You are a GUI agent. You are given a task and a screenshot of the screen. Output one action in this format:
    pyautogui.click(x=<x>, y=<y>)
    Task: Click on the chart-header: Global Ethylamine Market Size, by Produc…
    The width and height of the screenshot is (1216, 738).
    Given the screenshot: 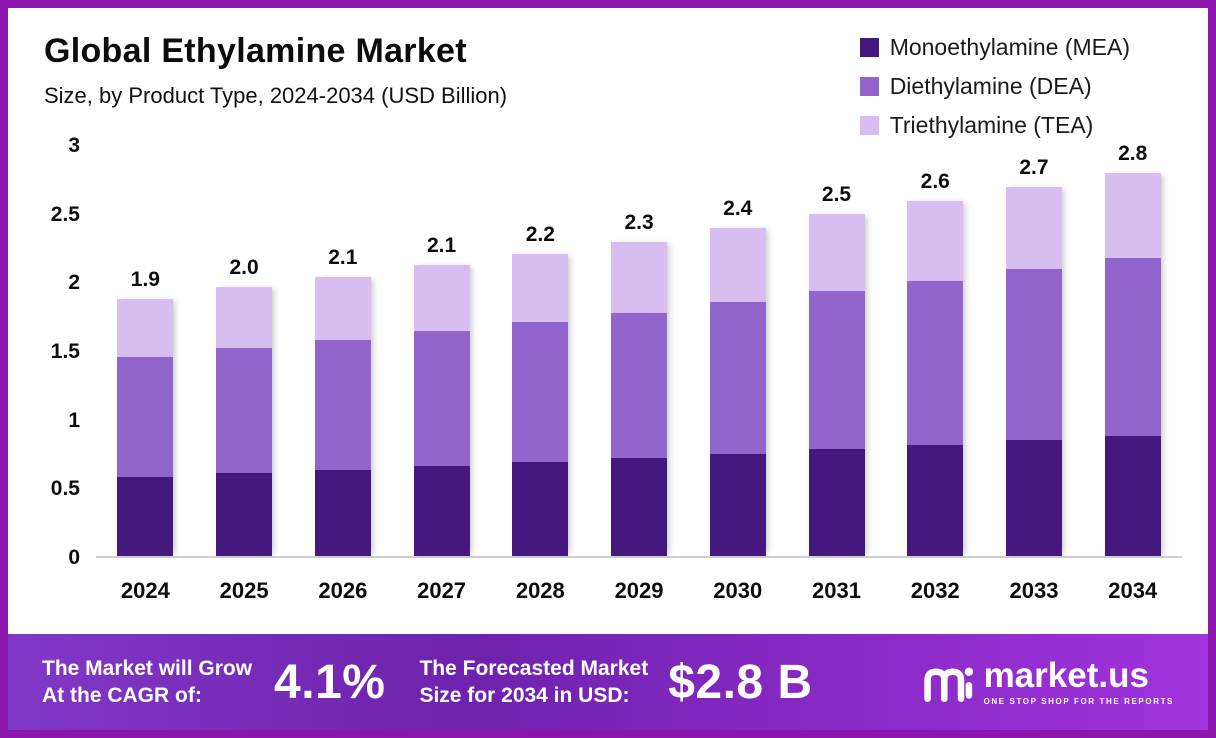 What is the action you would take?
    pyautogui.click(x=275, y=70)
    